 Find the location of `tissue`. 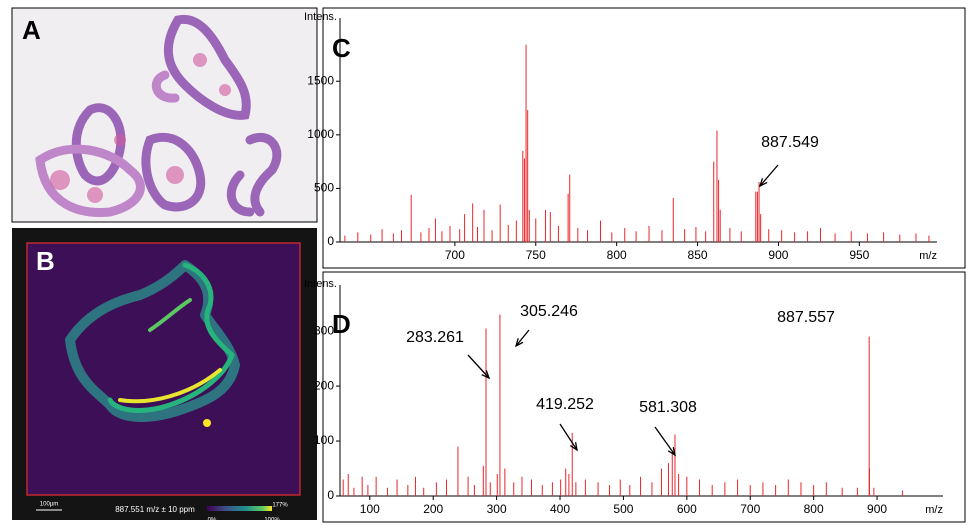

tissue is located at coordinates (158, 115).